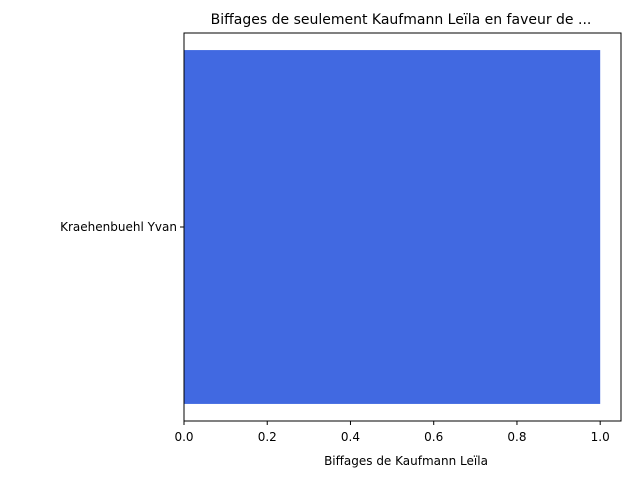  Describe the element at coordinates (433, 437) in the screenshot. I see `x-tick-label: 0.6` at that location.